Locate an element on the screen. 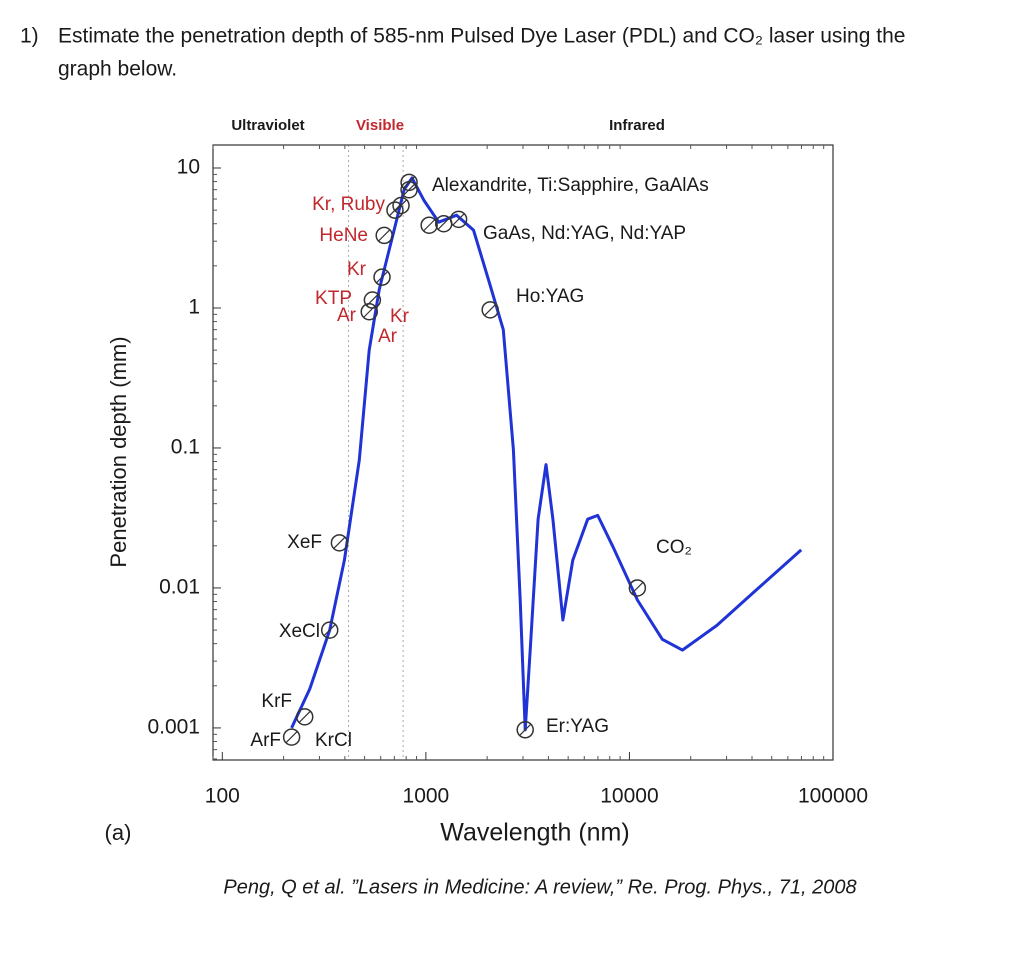  laser-label: XeCl is located at coordinates (299, 631).